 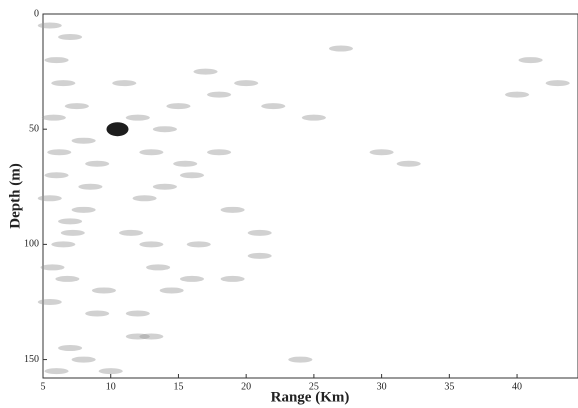 I want to click on x-axis-label: Range (Km), so click(x=310, y=397).